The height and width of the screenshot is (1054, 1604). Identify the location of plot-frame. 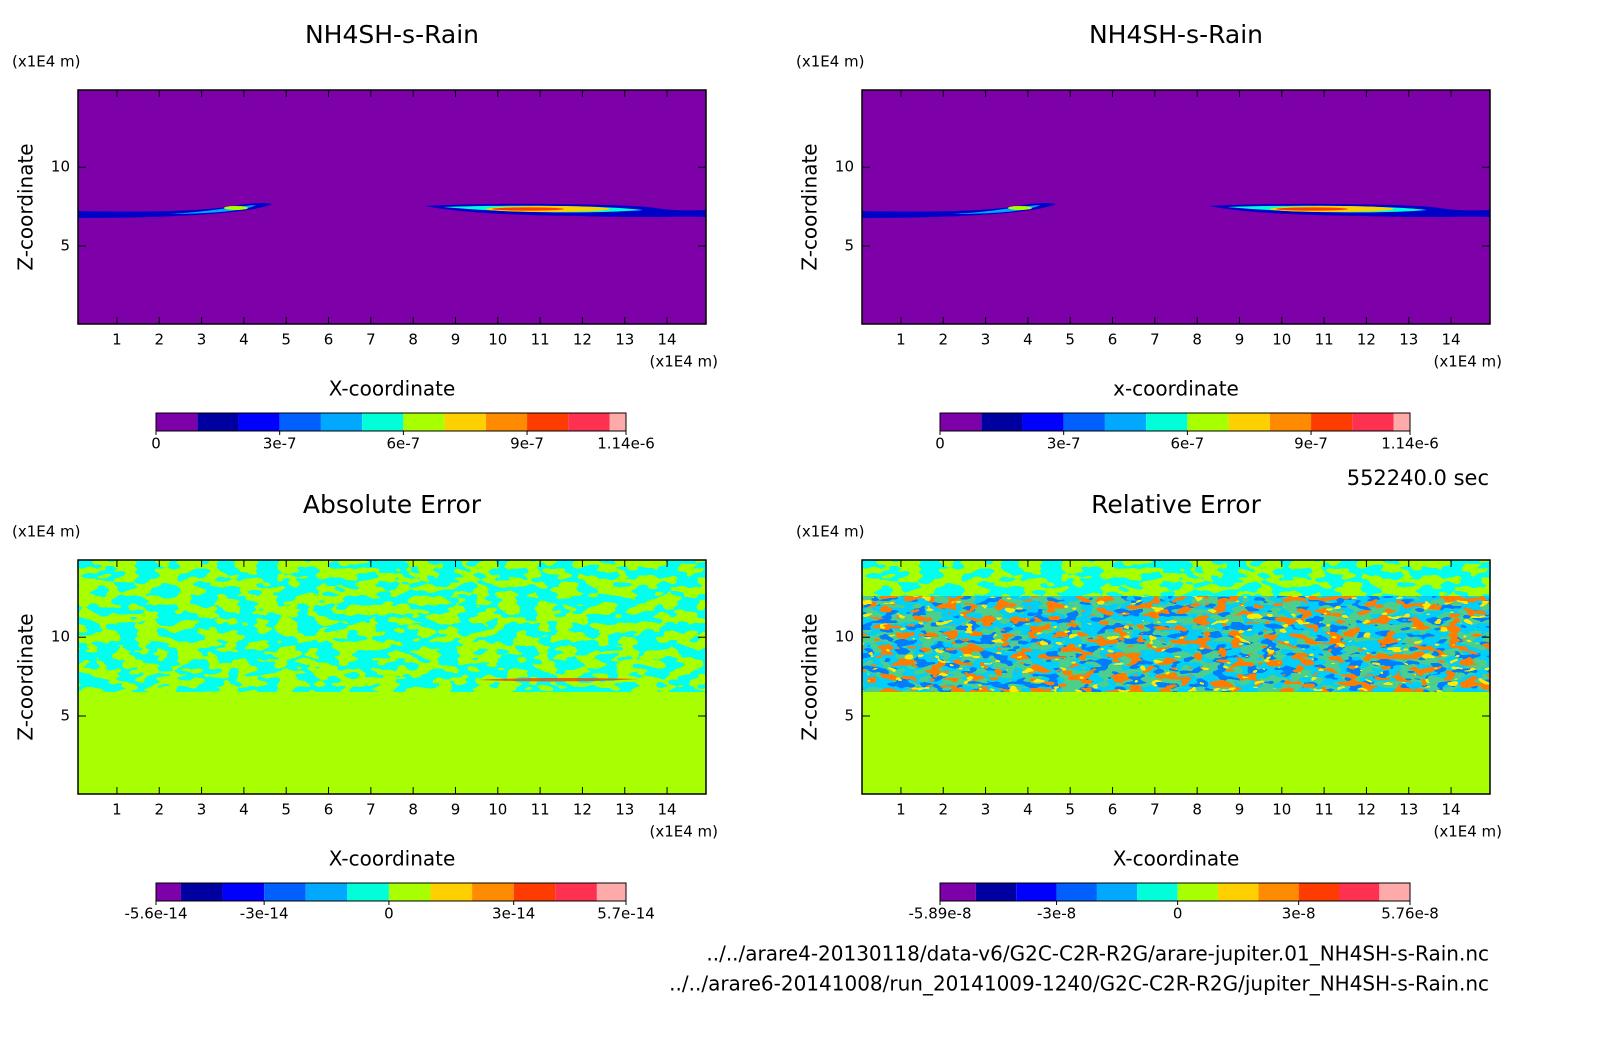
(1176, 677).